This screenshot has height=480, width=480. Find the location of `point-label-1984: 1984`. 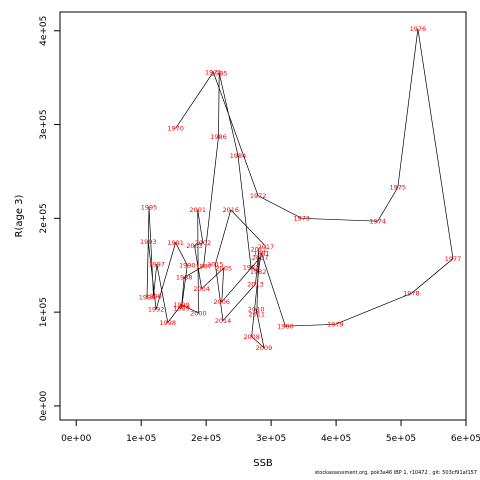

point-label-1984: 1984 is located at coordinates (238, 156).